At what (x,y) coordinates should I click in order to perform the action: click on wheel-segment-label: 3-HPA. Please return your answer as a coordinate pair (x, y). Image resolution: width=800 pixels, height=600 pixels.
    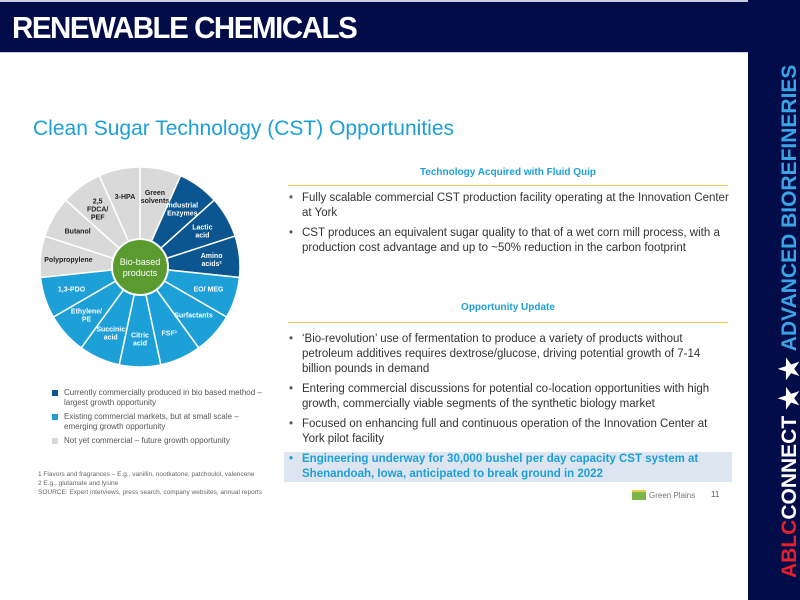
    Looking at the image, I should click on (125, 197).